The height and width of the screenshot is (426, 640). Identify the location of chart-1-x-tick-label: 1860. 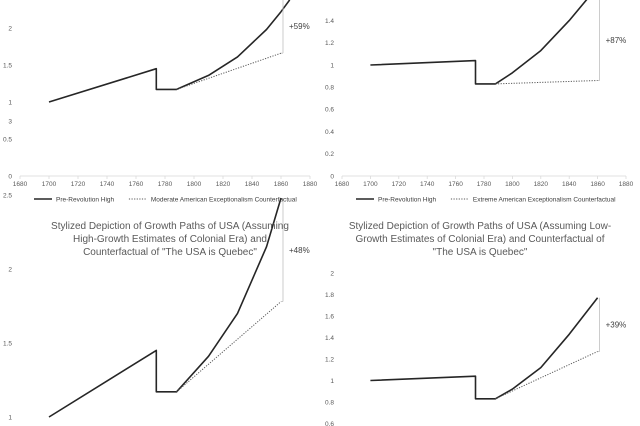
(281, 184).